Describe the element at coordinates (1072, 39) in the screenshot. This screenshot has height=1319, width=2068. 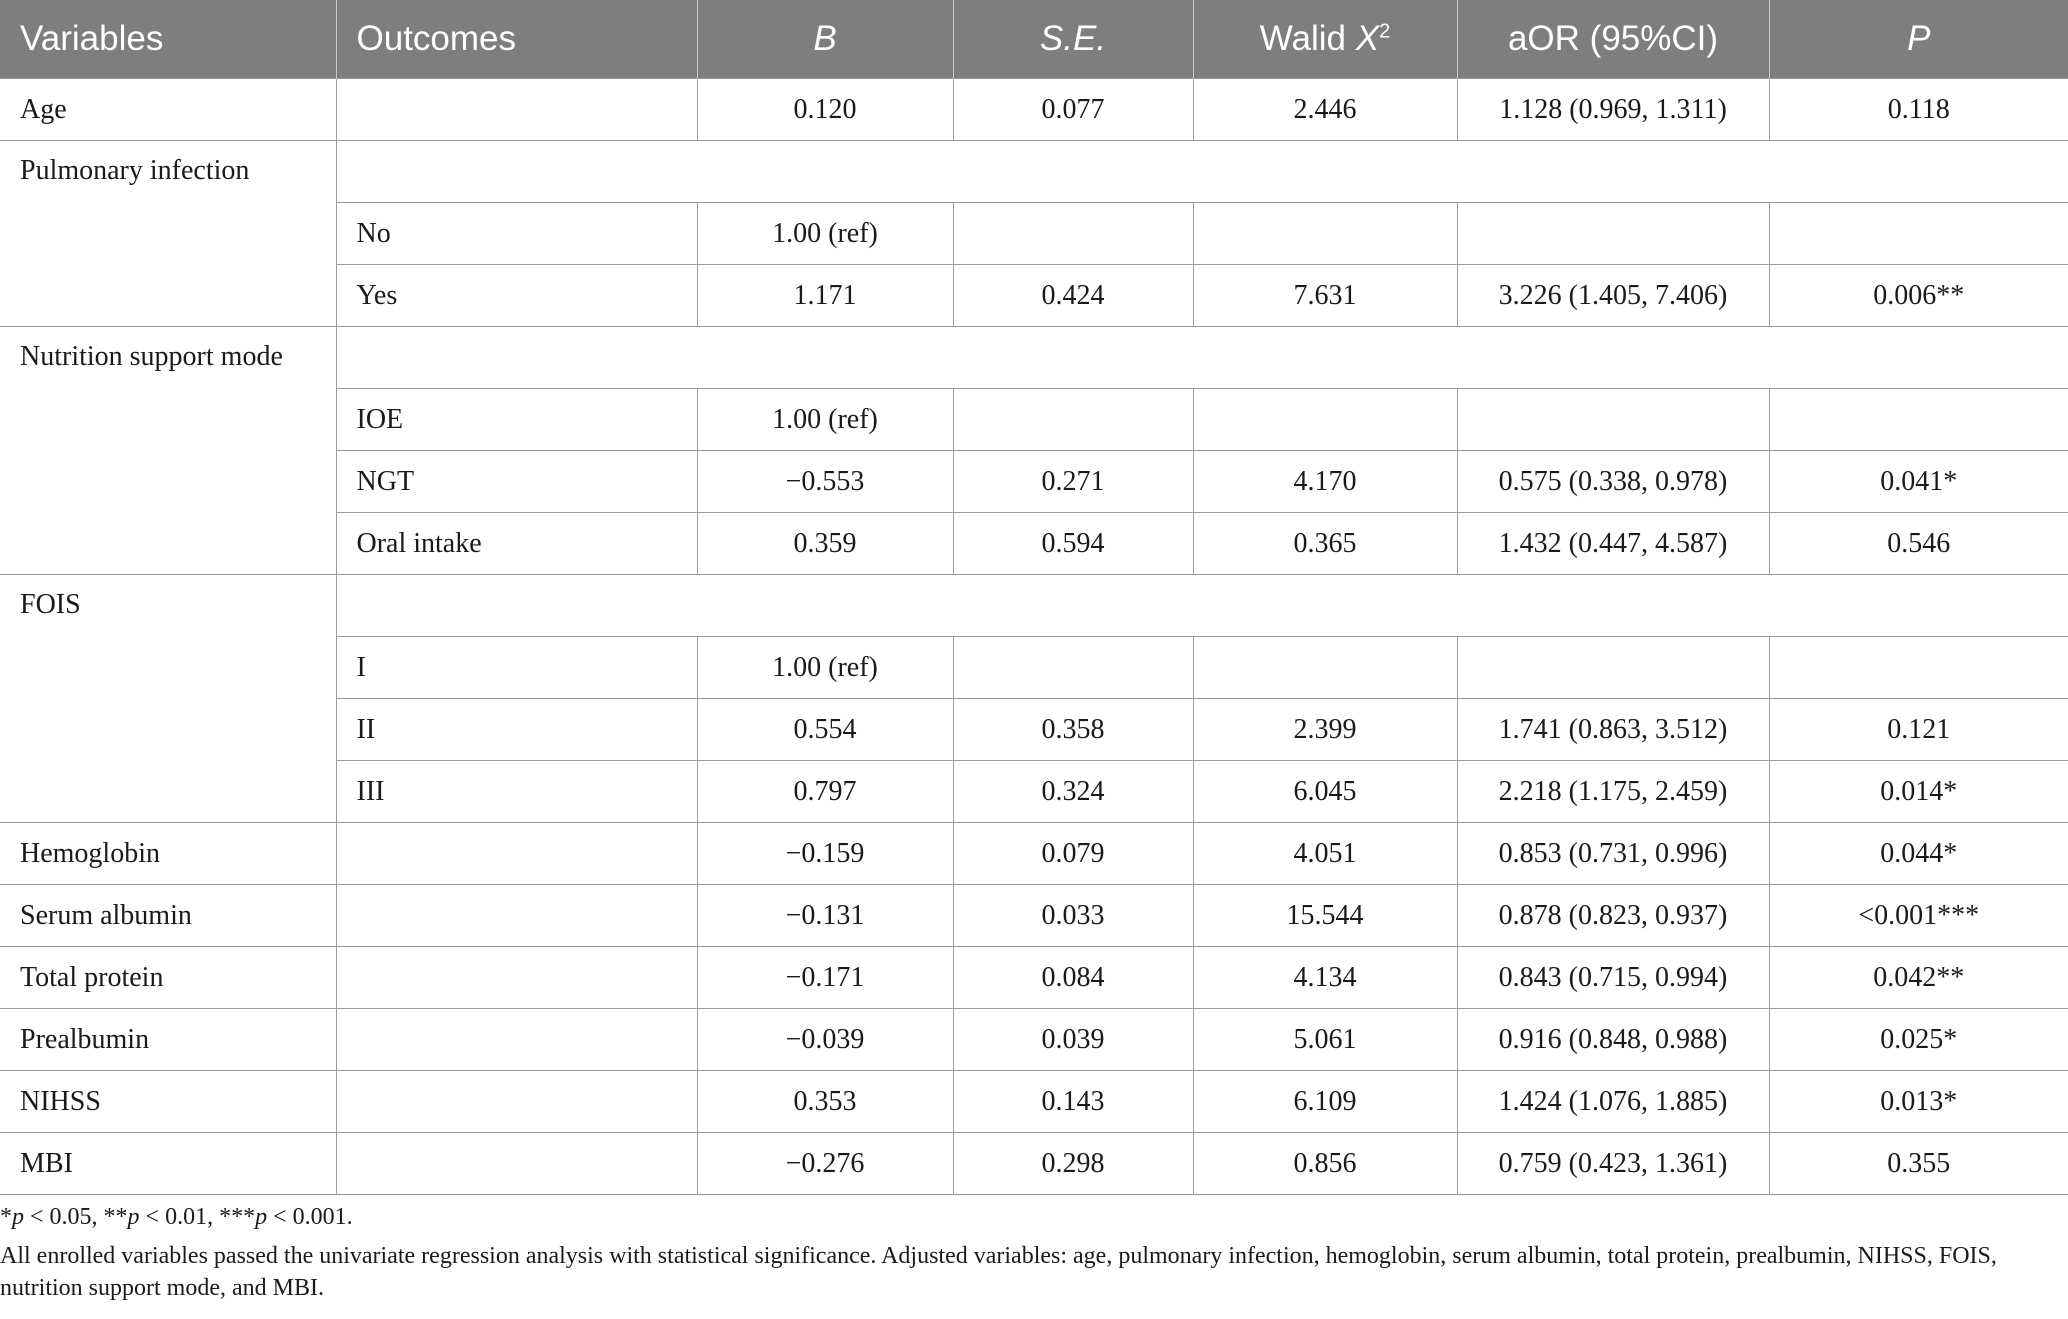
I see `header-se: S.E.` at that location.